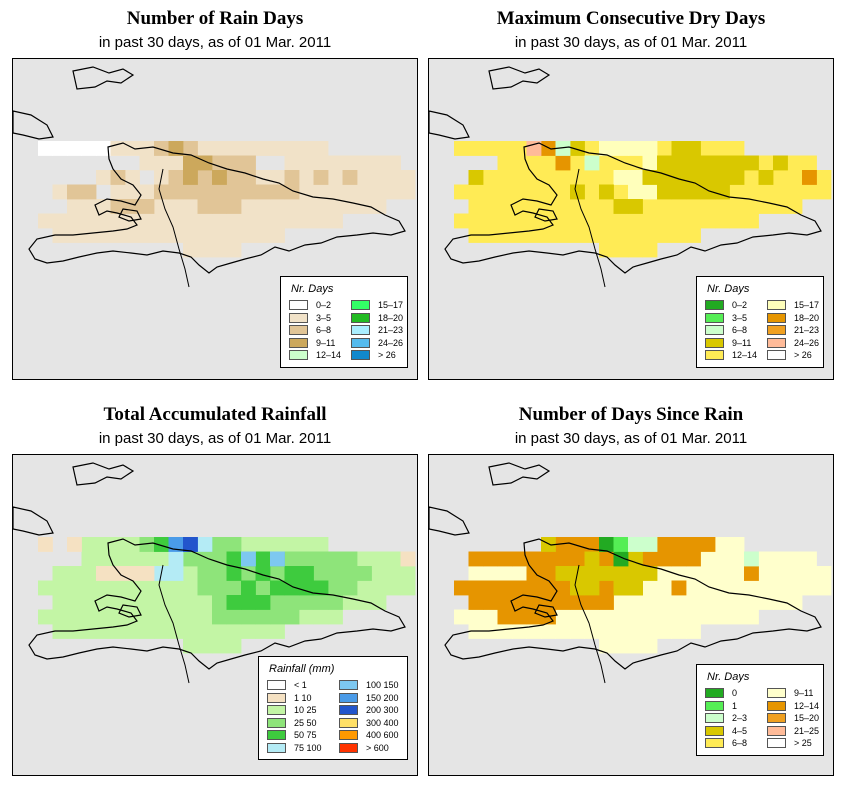 The height and width of the screenshot is (793, 853). I want to click on legend-label: 1 10, so click(303, 697).